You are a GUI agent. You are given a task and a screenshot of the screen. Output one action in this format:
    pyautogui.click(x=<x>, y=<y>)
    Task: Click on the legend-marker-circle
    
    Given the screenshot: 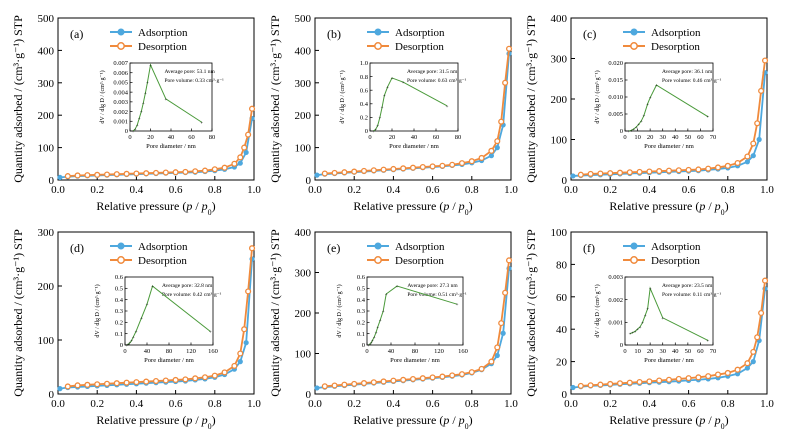 What is the action you would take?
    pyautogui.click(x=634, y=246)
    